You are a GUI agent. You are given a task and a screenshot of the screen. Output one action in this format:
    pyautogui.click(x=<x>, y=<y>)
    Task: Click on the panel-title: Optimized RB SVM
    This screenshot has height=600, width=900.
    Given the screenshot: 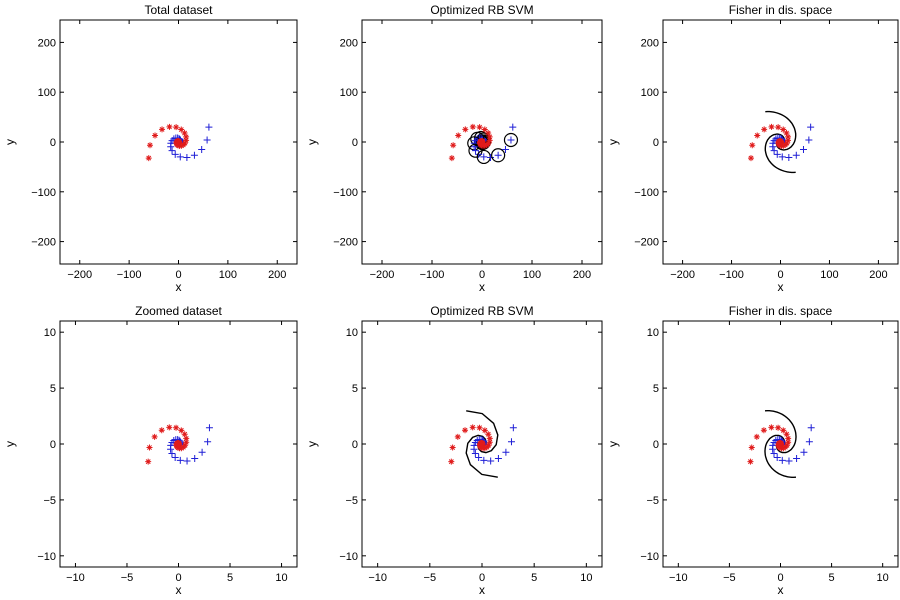 What is the action you would take?
    pyautogui.click(x=481, y=10)
    